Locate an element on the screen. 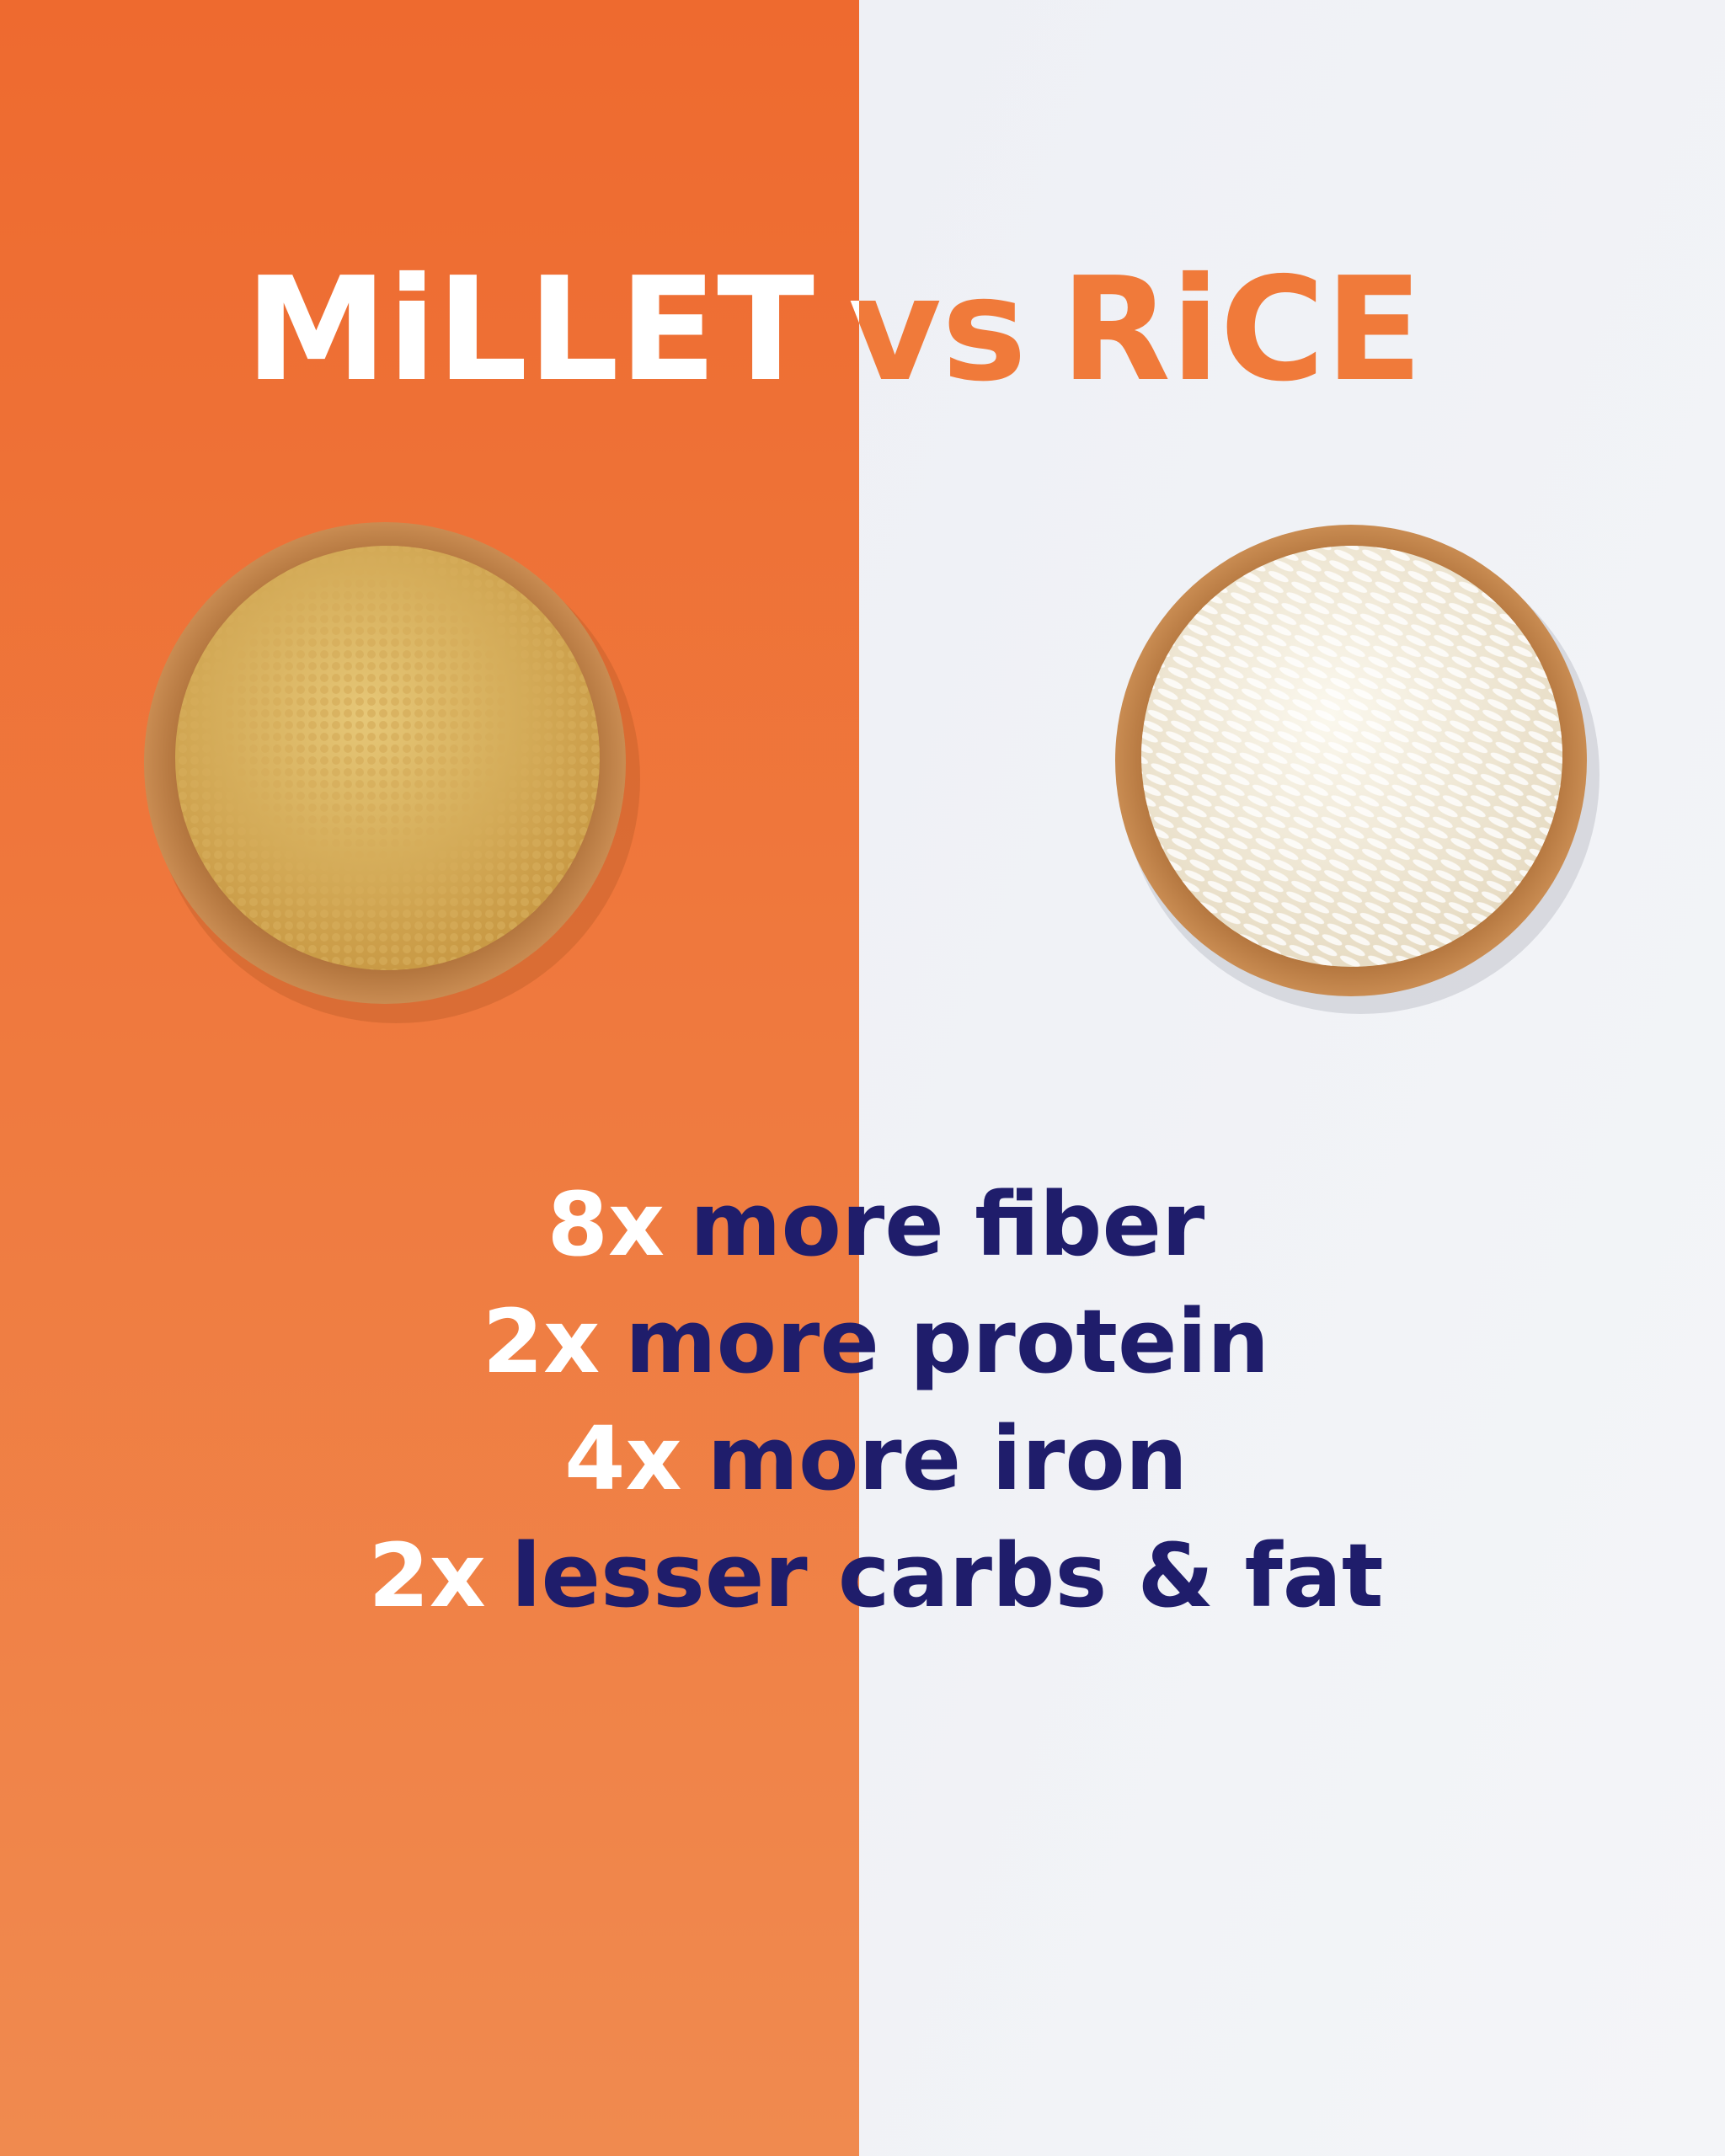 The image size is (1725, 2156). title-rice: RiCE is located at coordinates (1241, 330).